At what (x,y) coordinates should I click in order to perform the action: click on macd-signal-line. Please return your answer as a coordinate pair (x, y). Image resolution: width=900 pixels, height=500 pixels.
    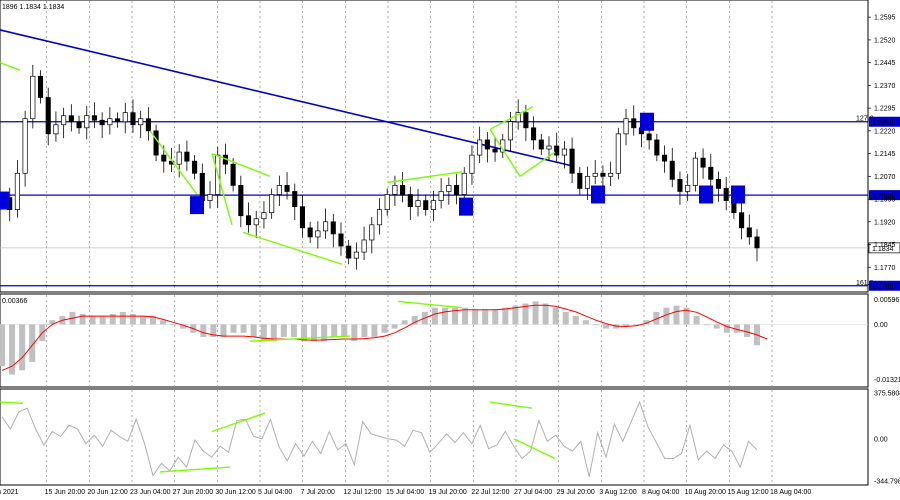
    Looking at the image, I should click on (384, 337).